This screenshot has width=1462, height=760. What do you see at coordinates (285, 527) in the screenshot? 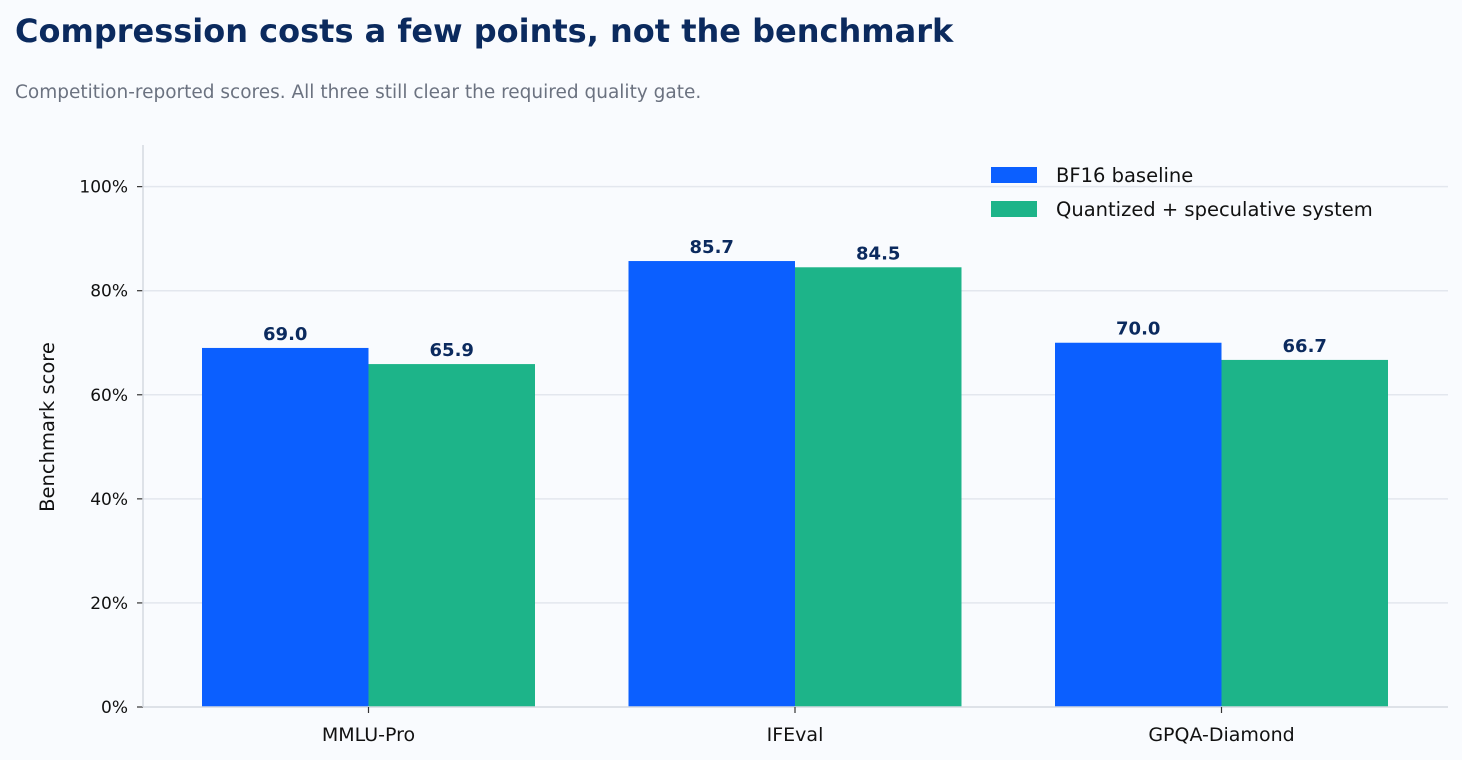
I see `bar-bf16-mmlu-pro` at bounding box center [285, 527].